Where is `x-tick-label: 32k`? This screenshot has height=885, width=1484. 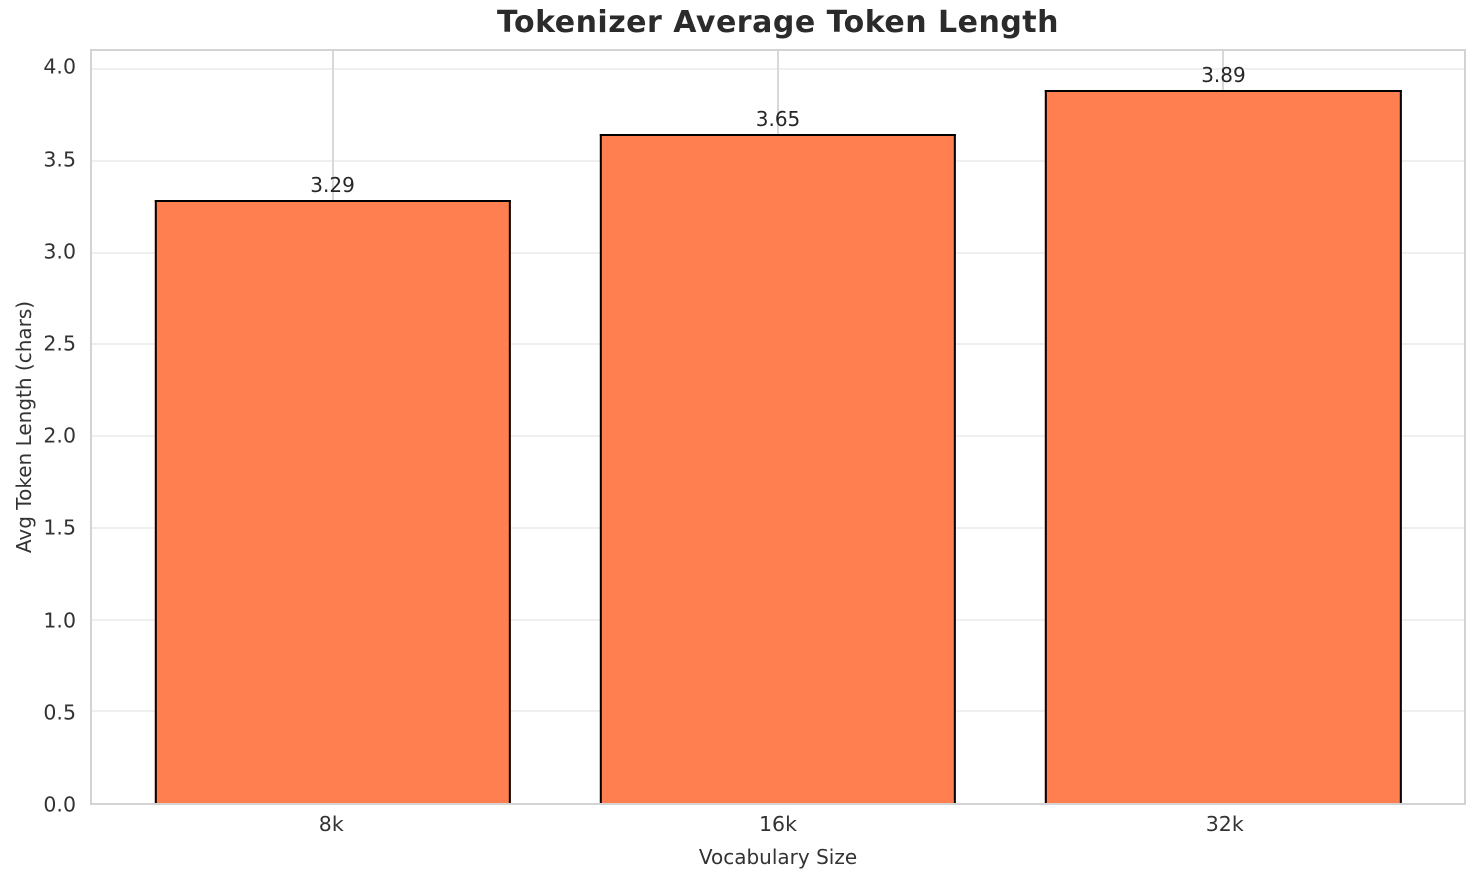
x-tick-label: 32k is located at coordinates (1224, 824).